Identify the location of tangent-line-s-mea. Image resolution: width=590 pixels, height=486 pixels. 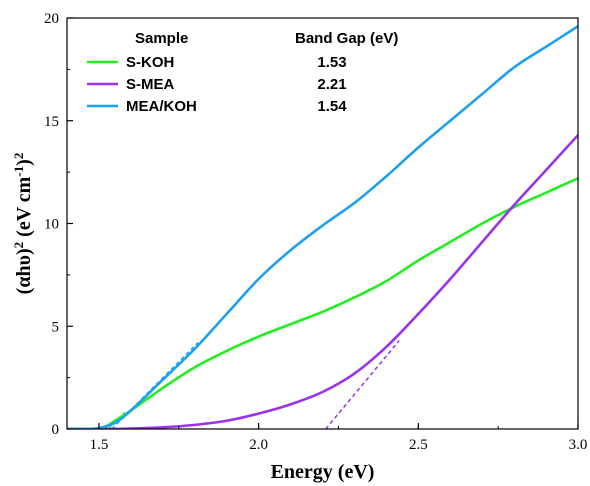
(362, 384).